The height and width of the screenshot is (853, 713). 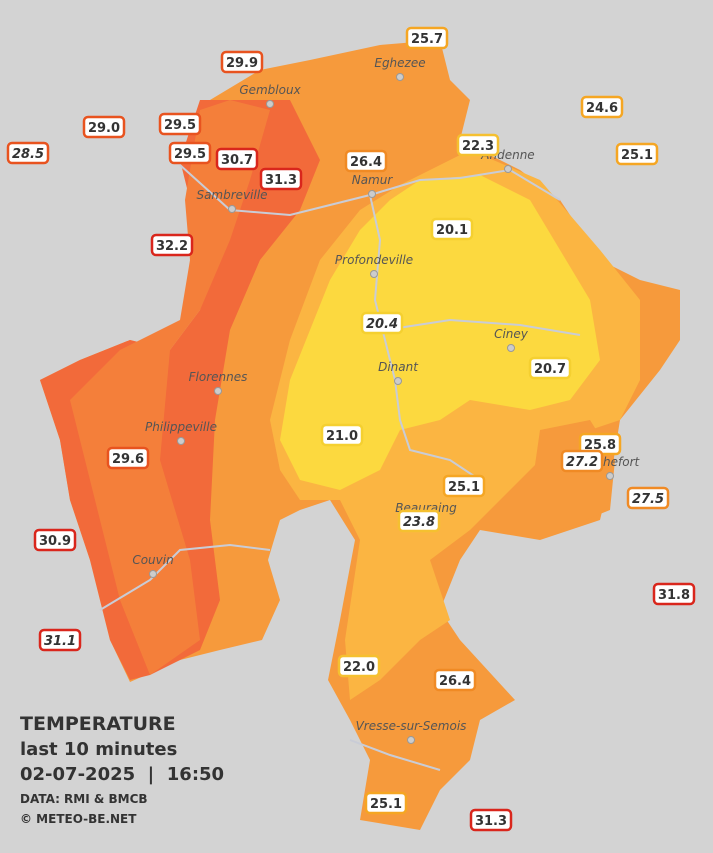 I want to click on city-name: Dinant, so click(x=398, y=367).